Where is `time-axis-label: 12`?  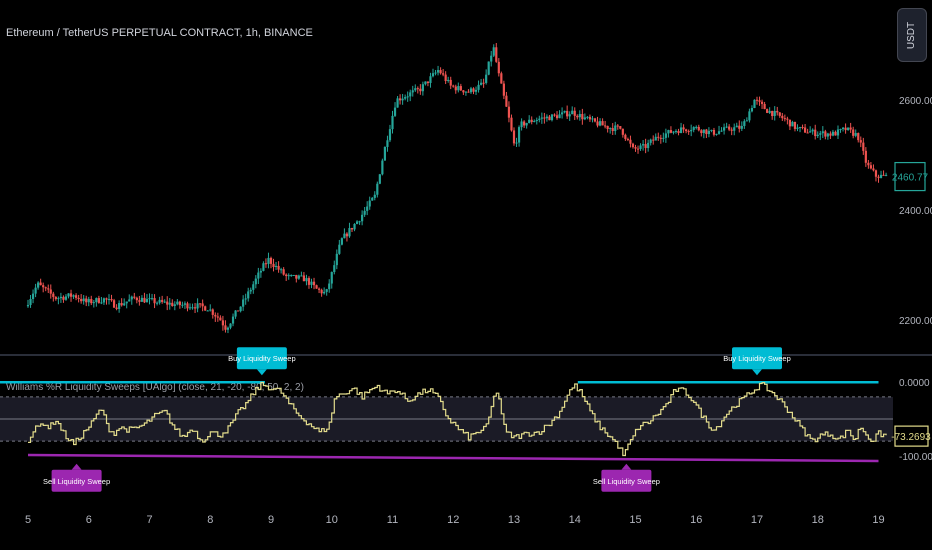
time-axis-label: 12 is located at coordinates (453, 520).